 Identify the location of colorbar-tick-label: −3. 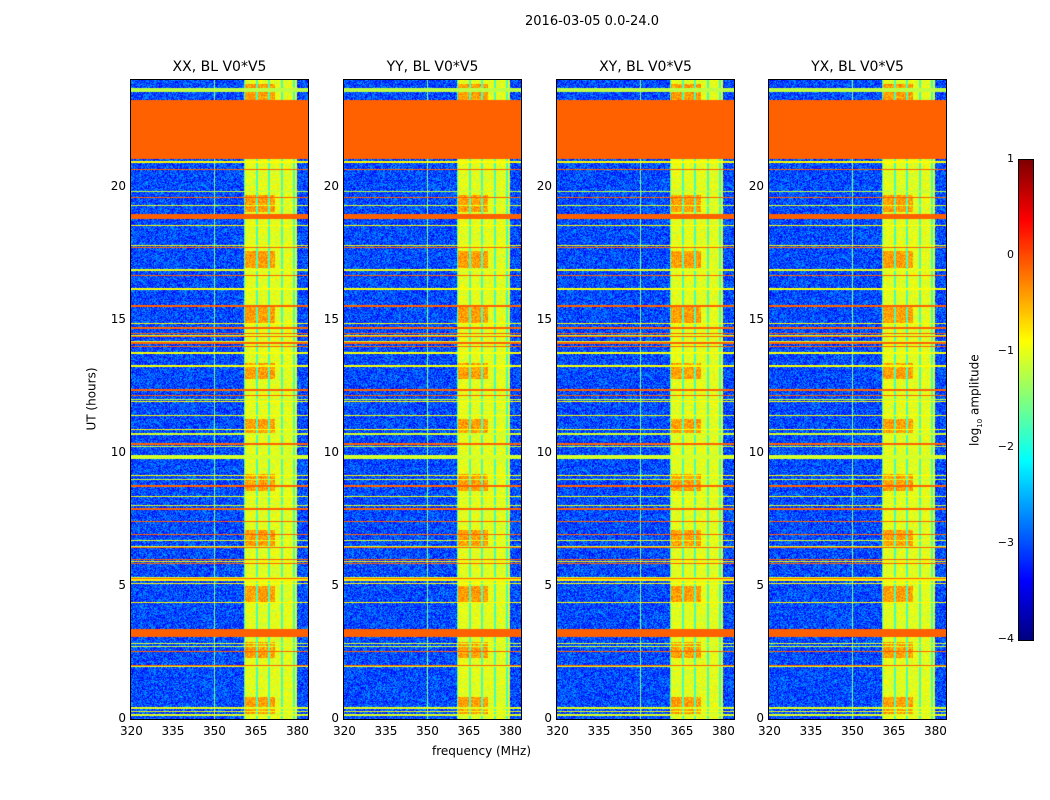
(1005, 542).